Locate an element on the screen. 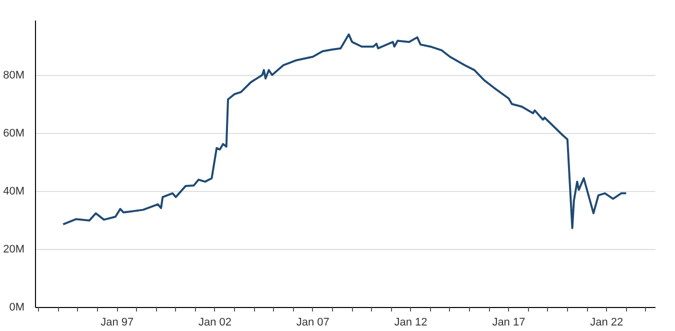 The height and width of the screenshot is (331, 675). x-tick-label: Jan 22 is located at coordinates (607, 322).